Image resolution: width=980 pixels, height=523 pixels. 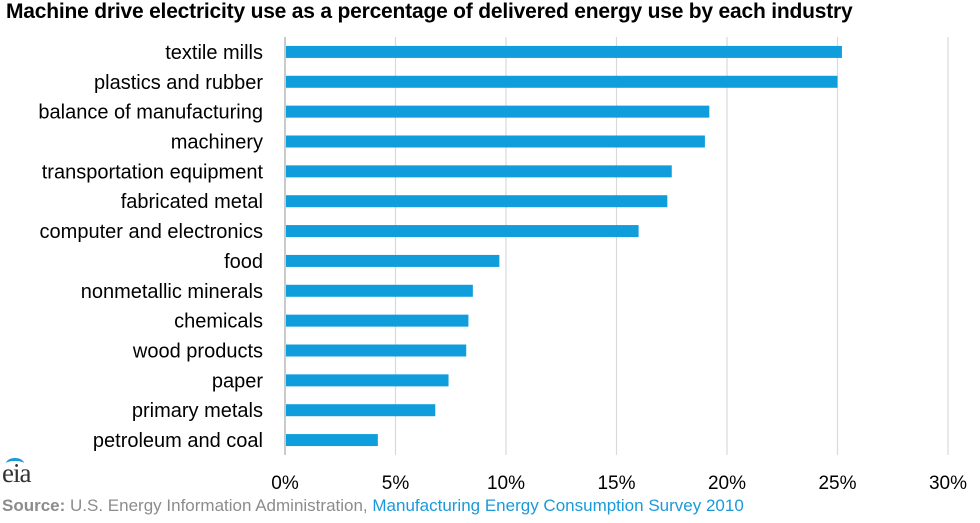 I want to click on source-text: U.S. Energy Information Administration,, so click(x=219, y=505).